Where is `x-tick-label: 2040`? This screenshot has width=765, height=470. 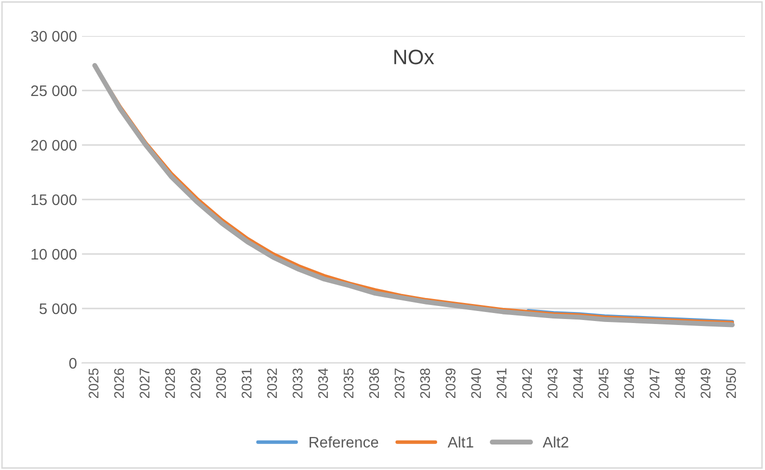
x-tick-label: 2040 is located at coordinates (476, 383).